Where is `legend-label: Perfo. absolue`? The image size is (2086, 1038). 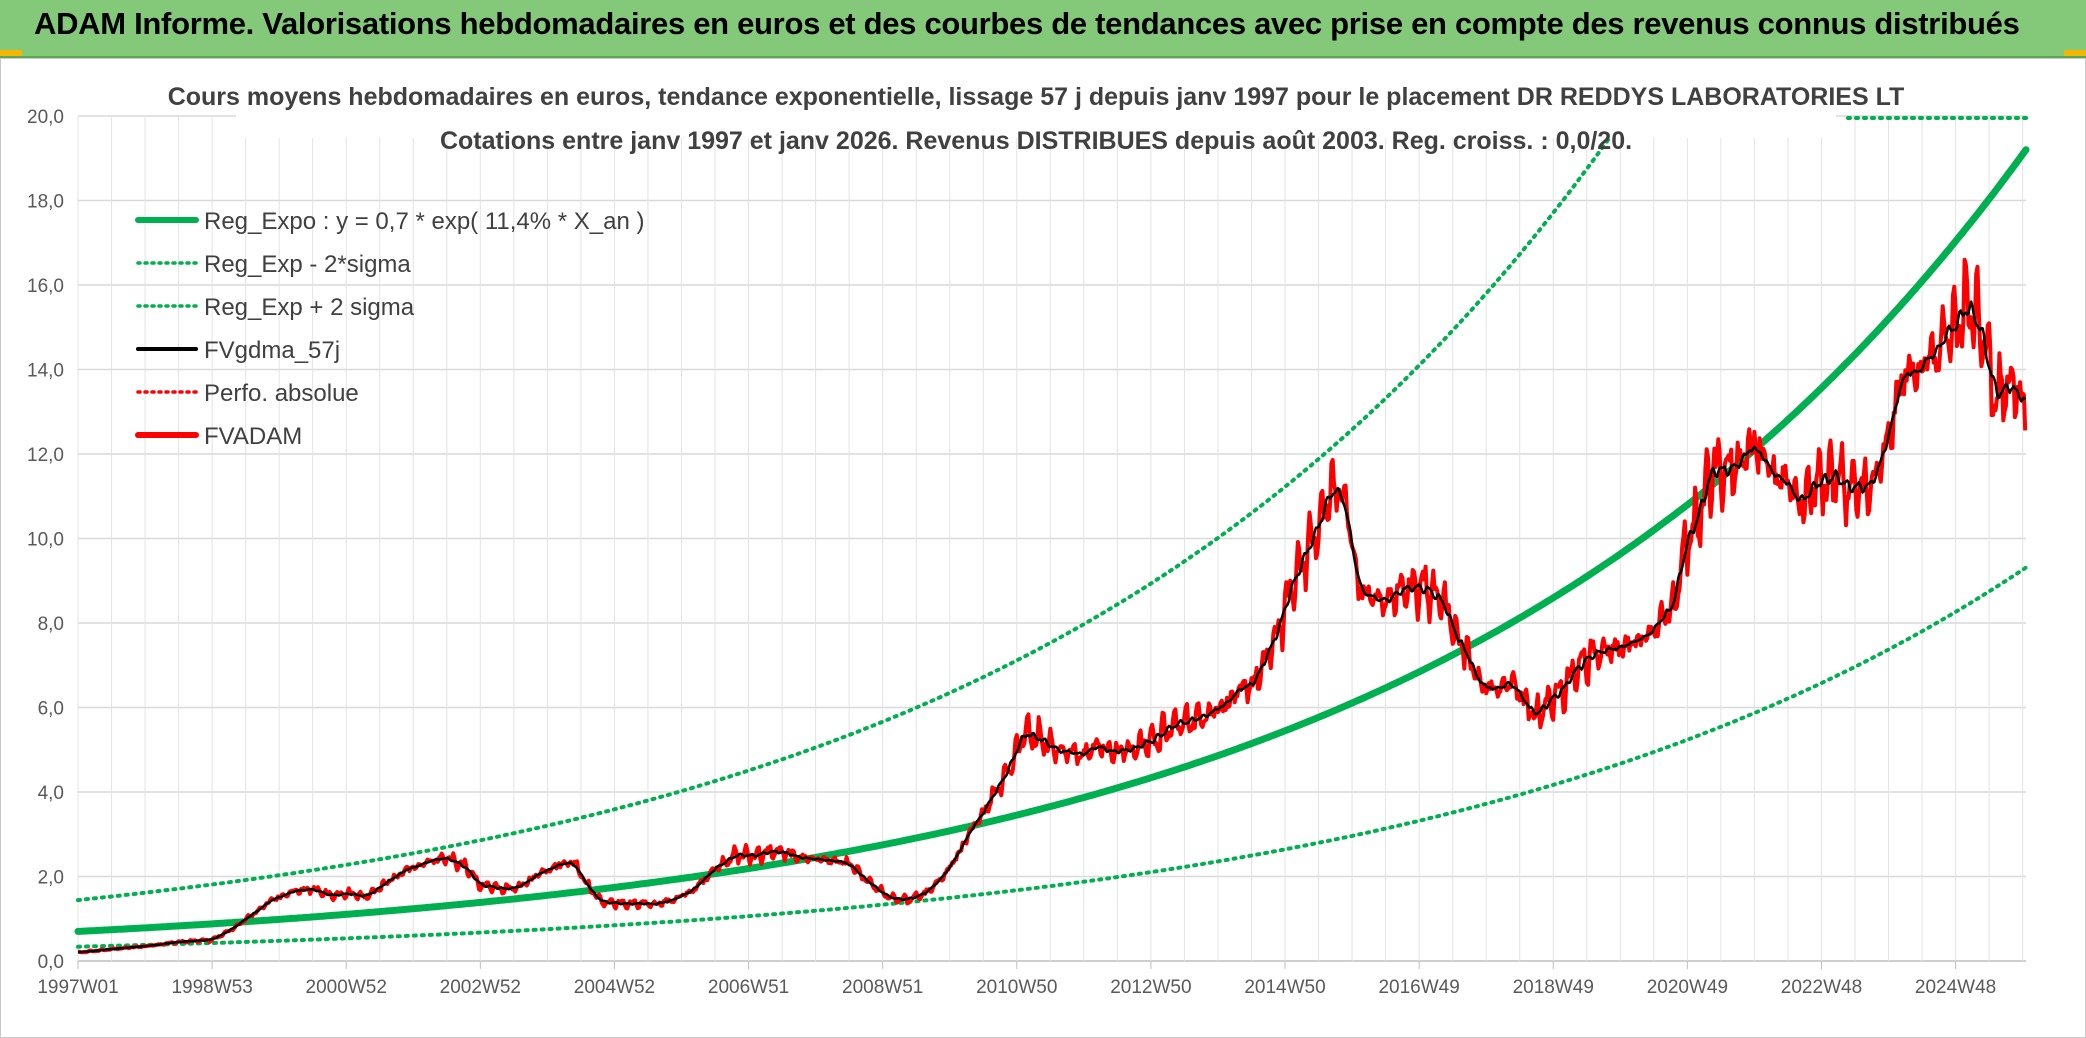 legend-label: Perfo. absolue is located at coordinates (281, 393).